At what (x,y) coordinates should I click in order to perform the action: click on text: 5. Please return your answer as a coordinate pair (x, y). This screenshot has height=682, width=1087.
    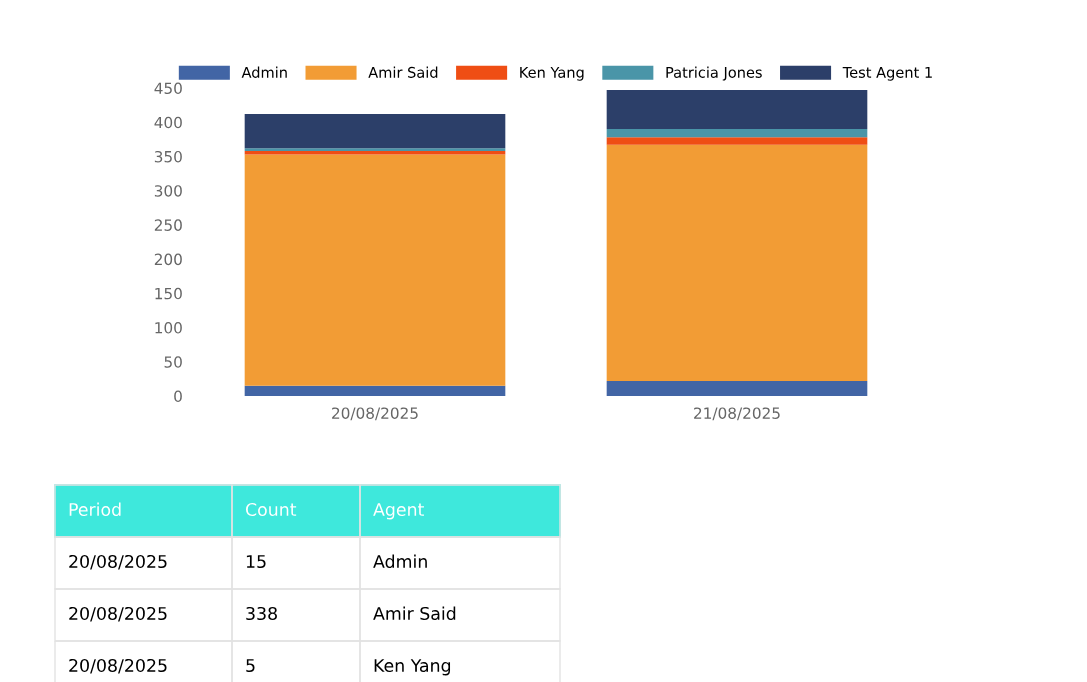
    Looking at the image, I should click on (250, 666).